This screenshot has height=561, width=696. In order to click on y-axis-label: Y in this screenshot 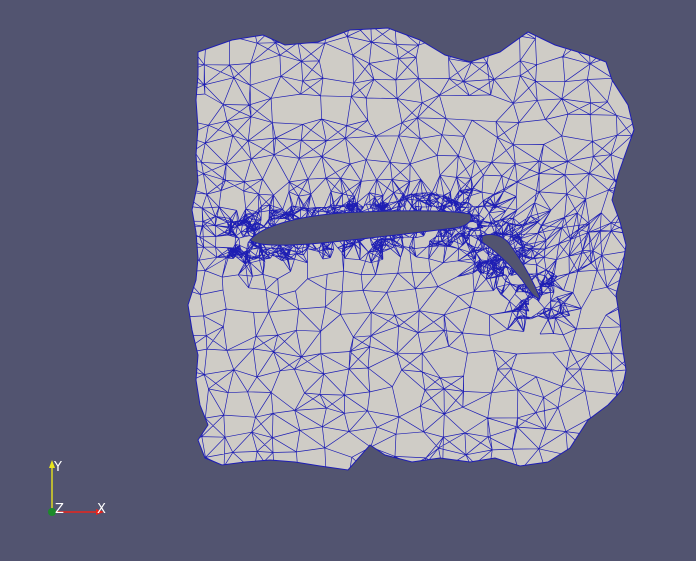, I will do `click(57, 467)`.